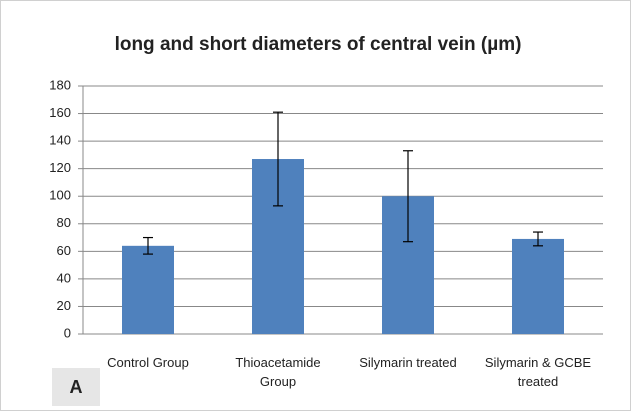  I want to click on x-tick-label: Thioacetamide Group, so click(278, 372).